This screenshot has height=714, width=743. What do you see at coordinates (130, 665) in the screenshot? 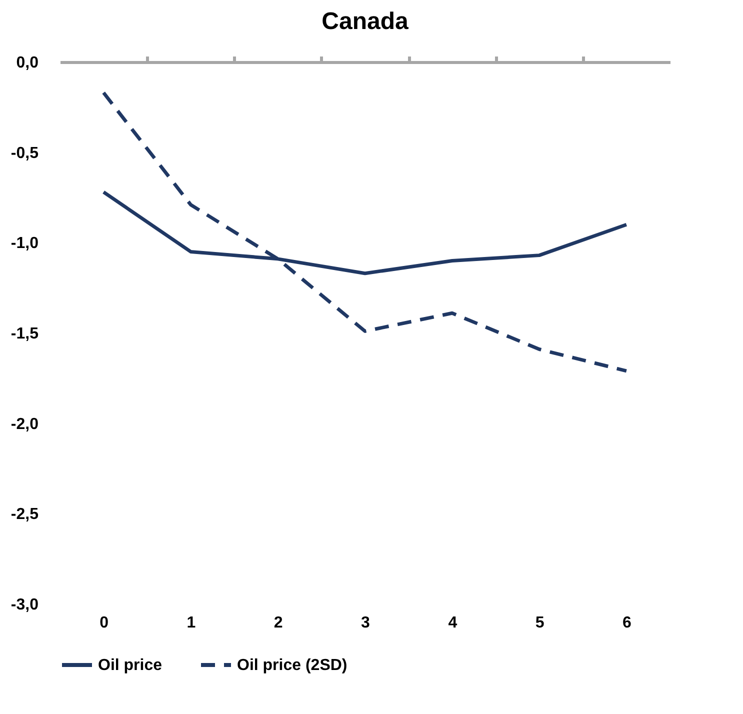
I see `legend-label: Oil price` at bounding box center [130, 665].